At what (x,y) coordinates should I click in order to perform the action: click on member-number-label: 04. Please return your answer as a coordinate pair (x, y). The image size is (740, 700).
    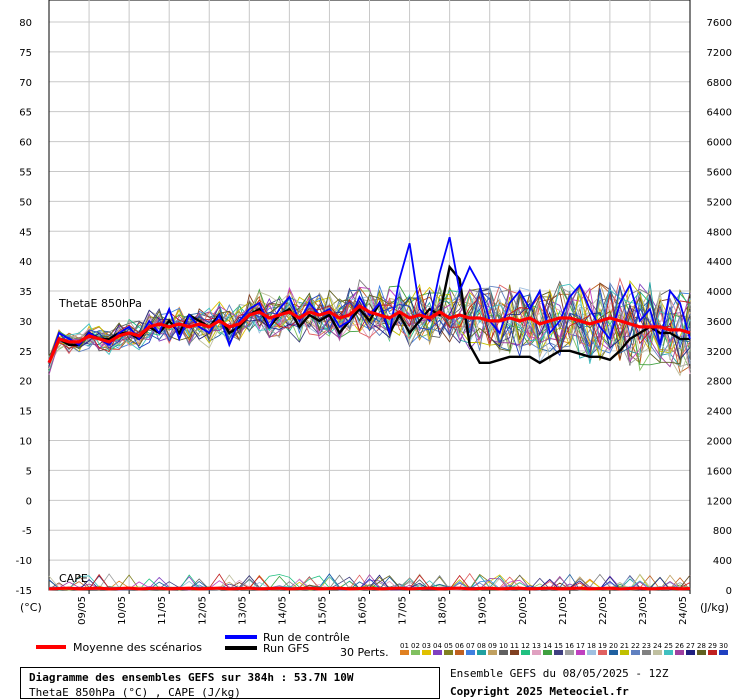
    Looking at the image, I should click on (437, 646).